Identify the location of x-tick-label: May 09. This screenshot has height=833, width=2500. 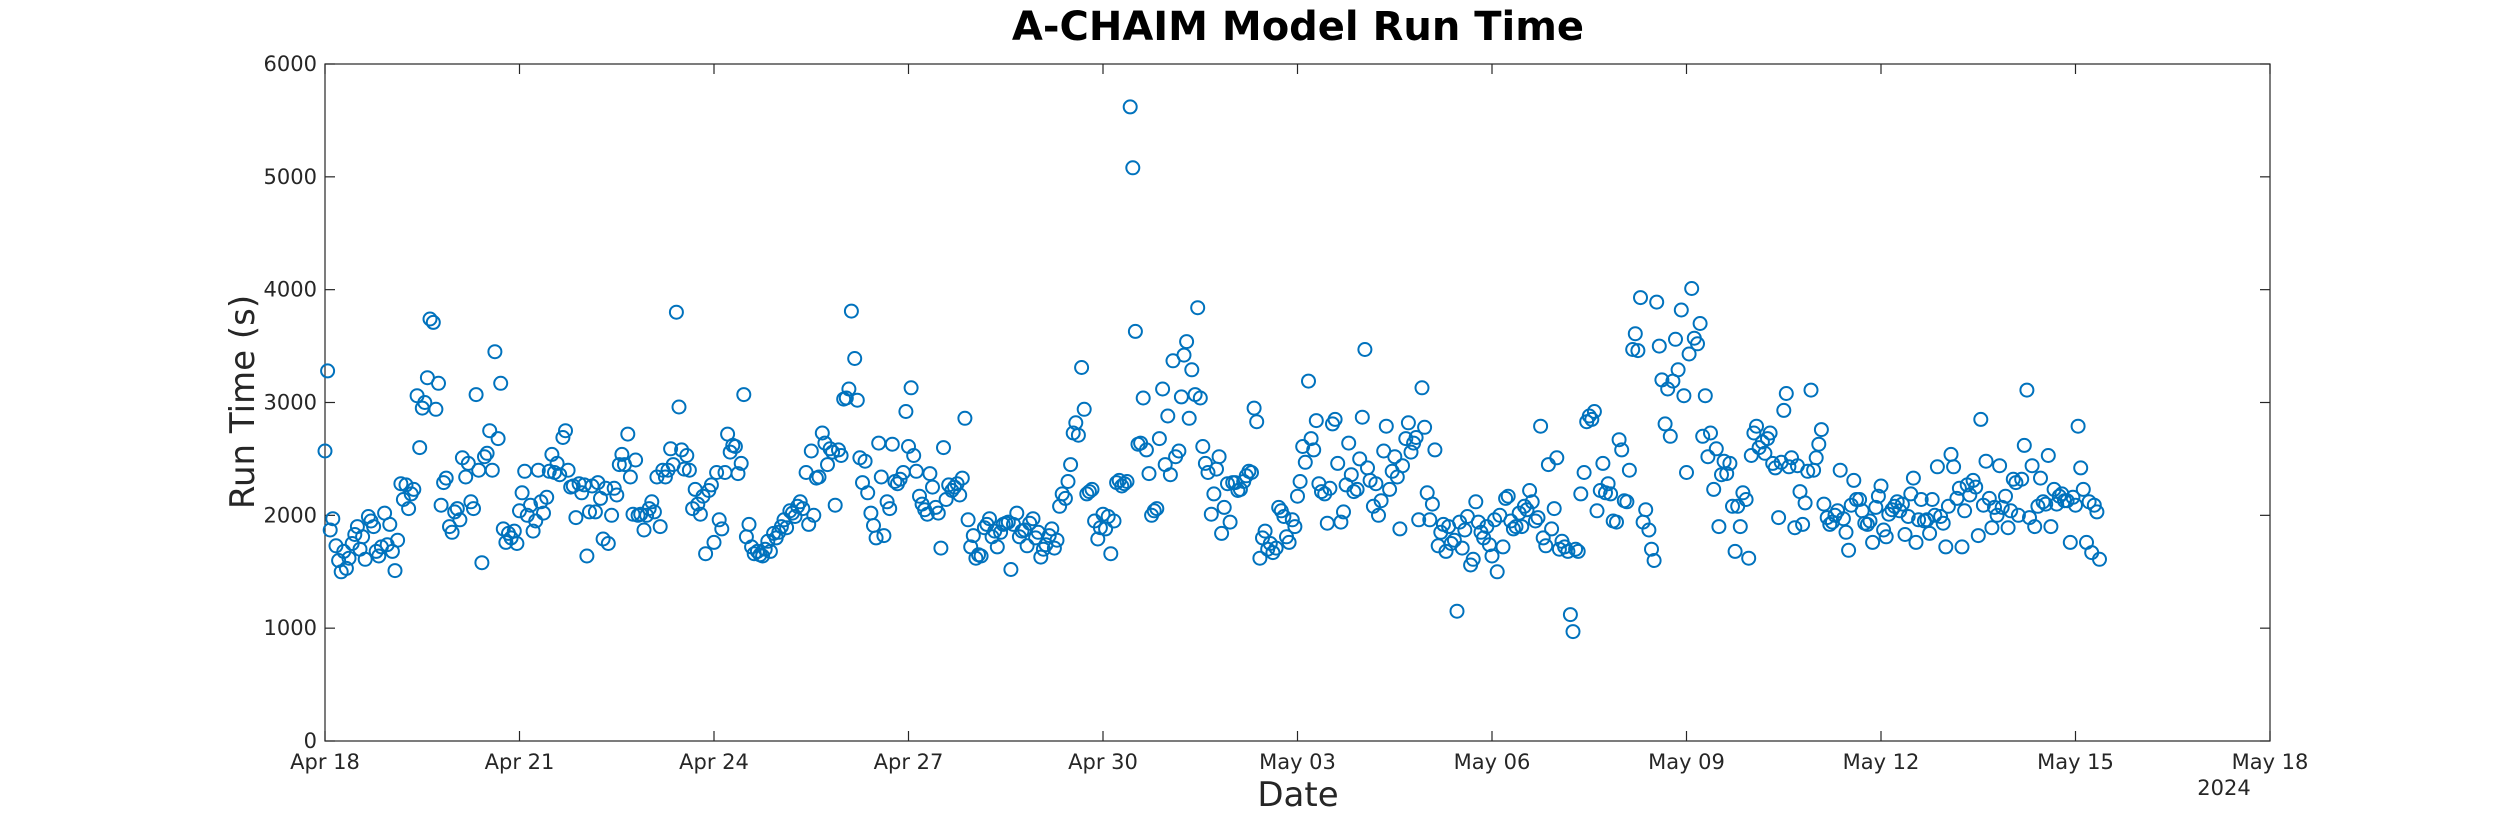
(1686, 762).